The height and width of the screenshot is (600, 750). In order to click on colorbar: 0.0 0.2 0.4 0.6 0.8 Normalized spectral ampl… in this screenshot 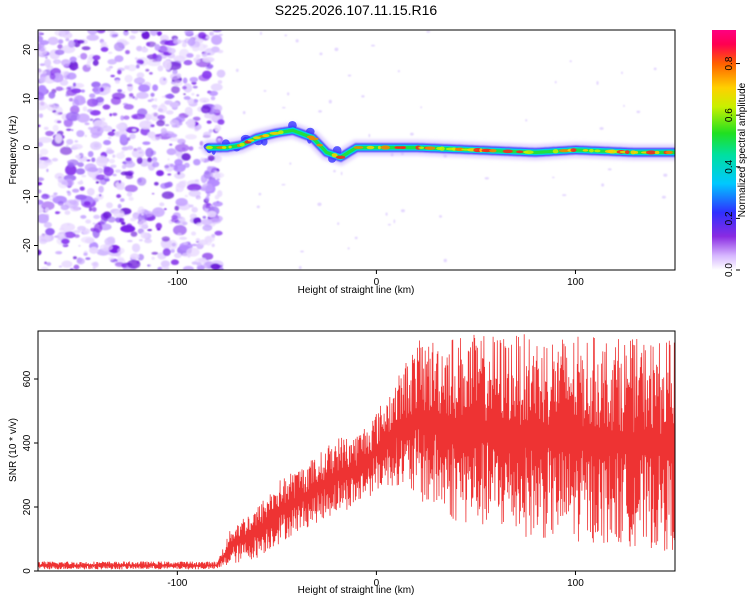, I will do `click(730, 153)`.